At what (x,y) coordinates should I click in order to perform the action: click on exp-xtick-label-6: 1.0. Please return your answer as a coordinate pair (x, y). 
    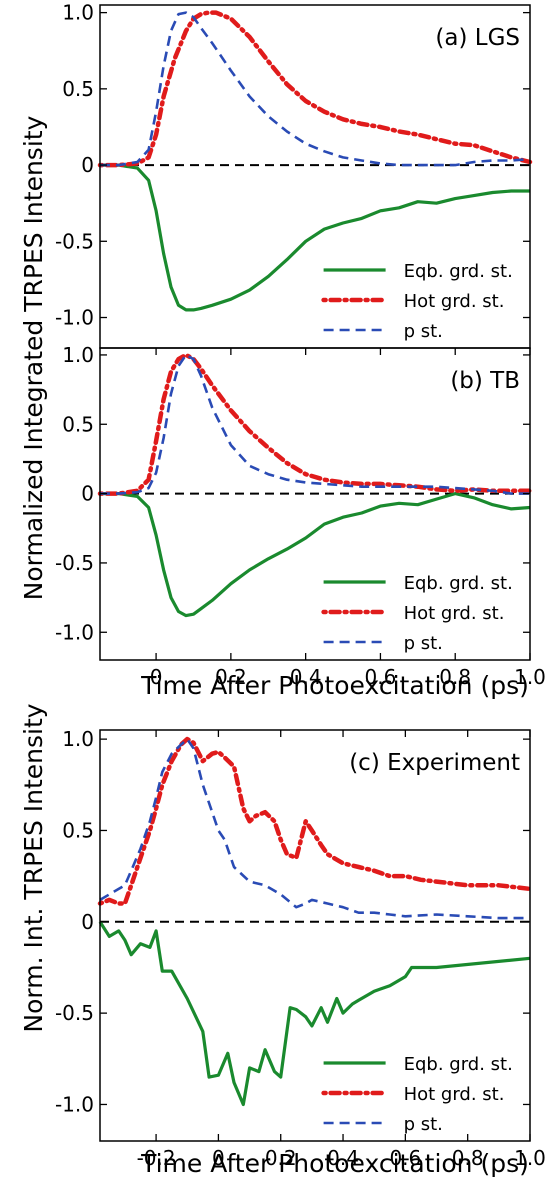
    Looking at the image, I should click on (530, 1158).